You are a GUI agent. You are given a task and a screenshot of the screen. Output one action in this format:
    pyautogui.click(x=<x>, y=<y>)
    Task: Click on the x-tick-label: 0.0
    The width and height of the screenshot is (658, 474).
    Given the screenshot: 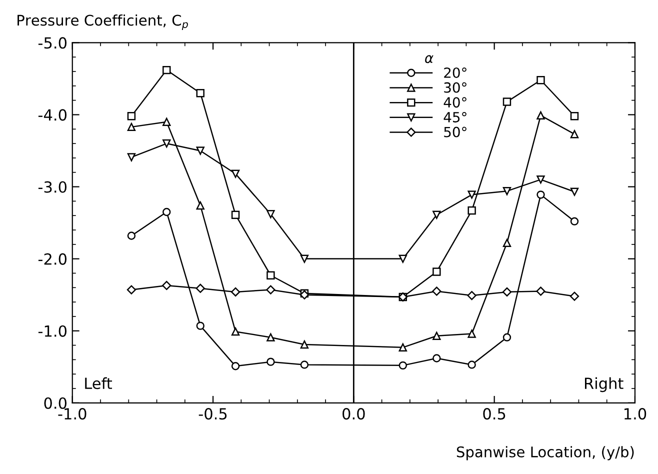 What is the action you would take?
    pyautogui.click(x=353, y=414)
    